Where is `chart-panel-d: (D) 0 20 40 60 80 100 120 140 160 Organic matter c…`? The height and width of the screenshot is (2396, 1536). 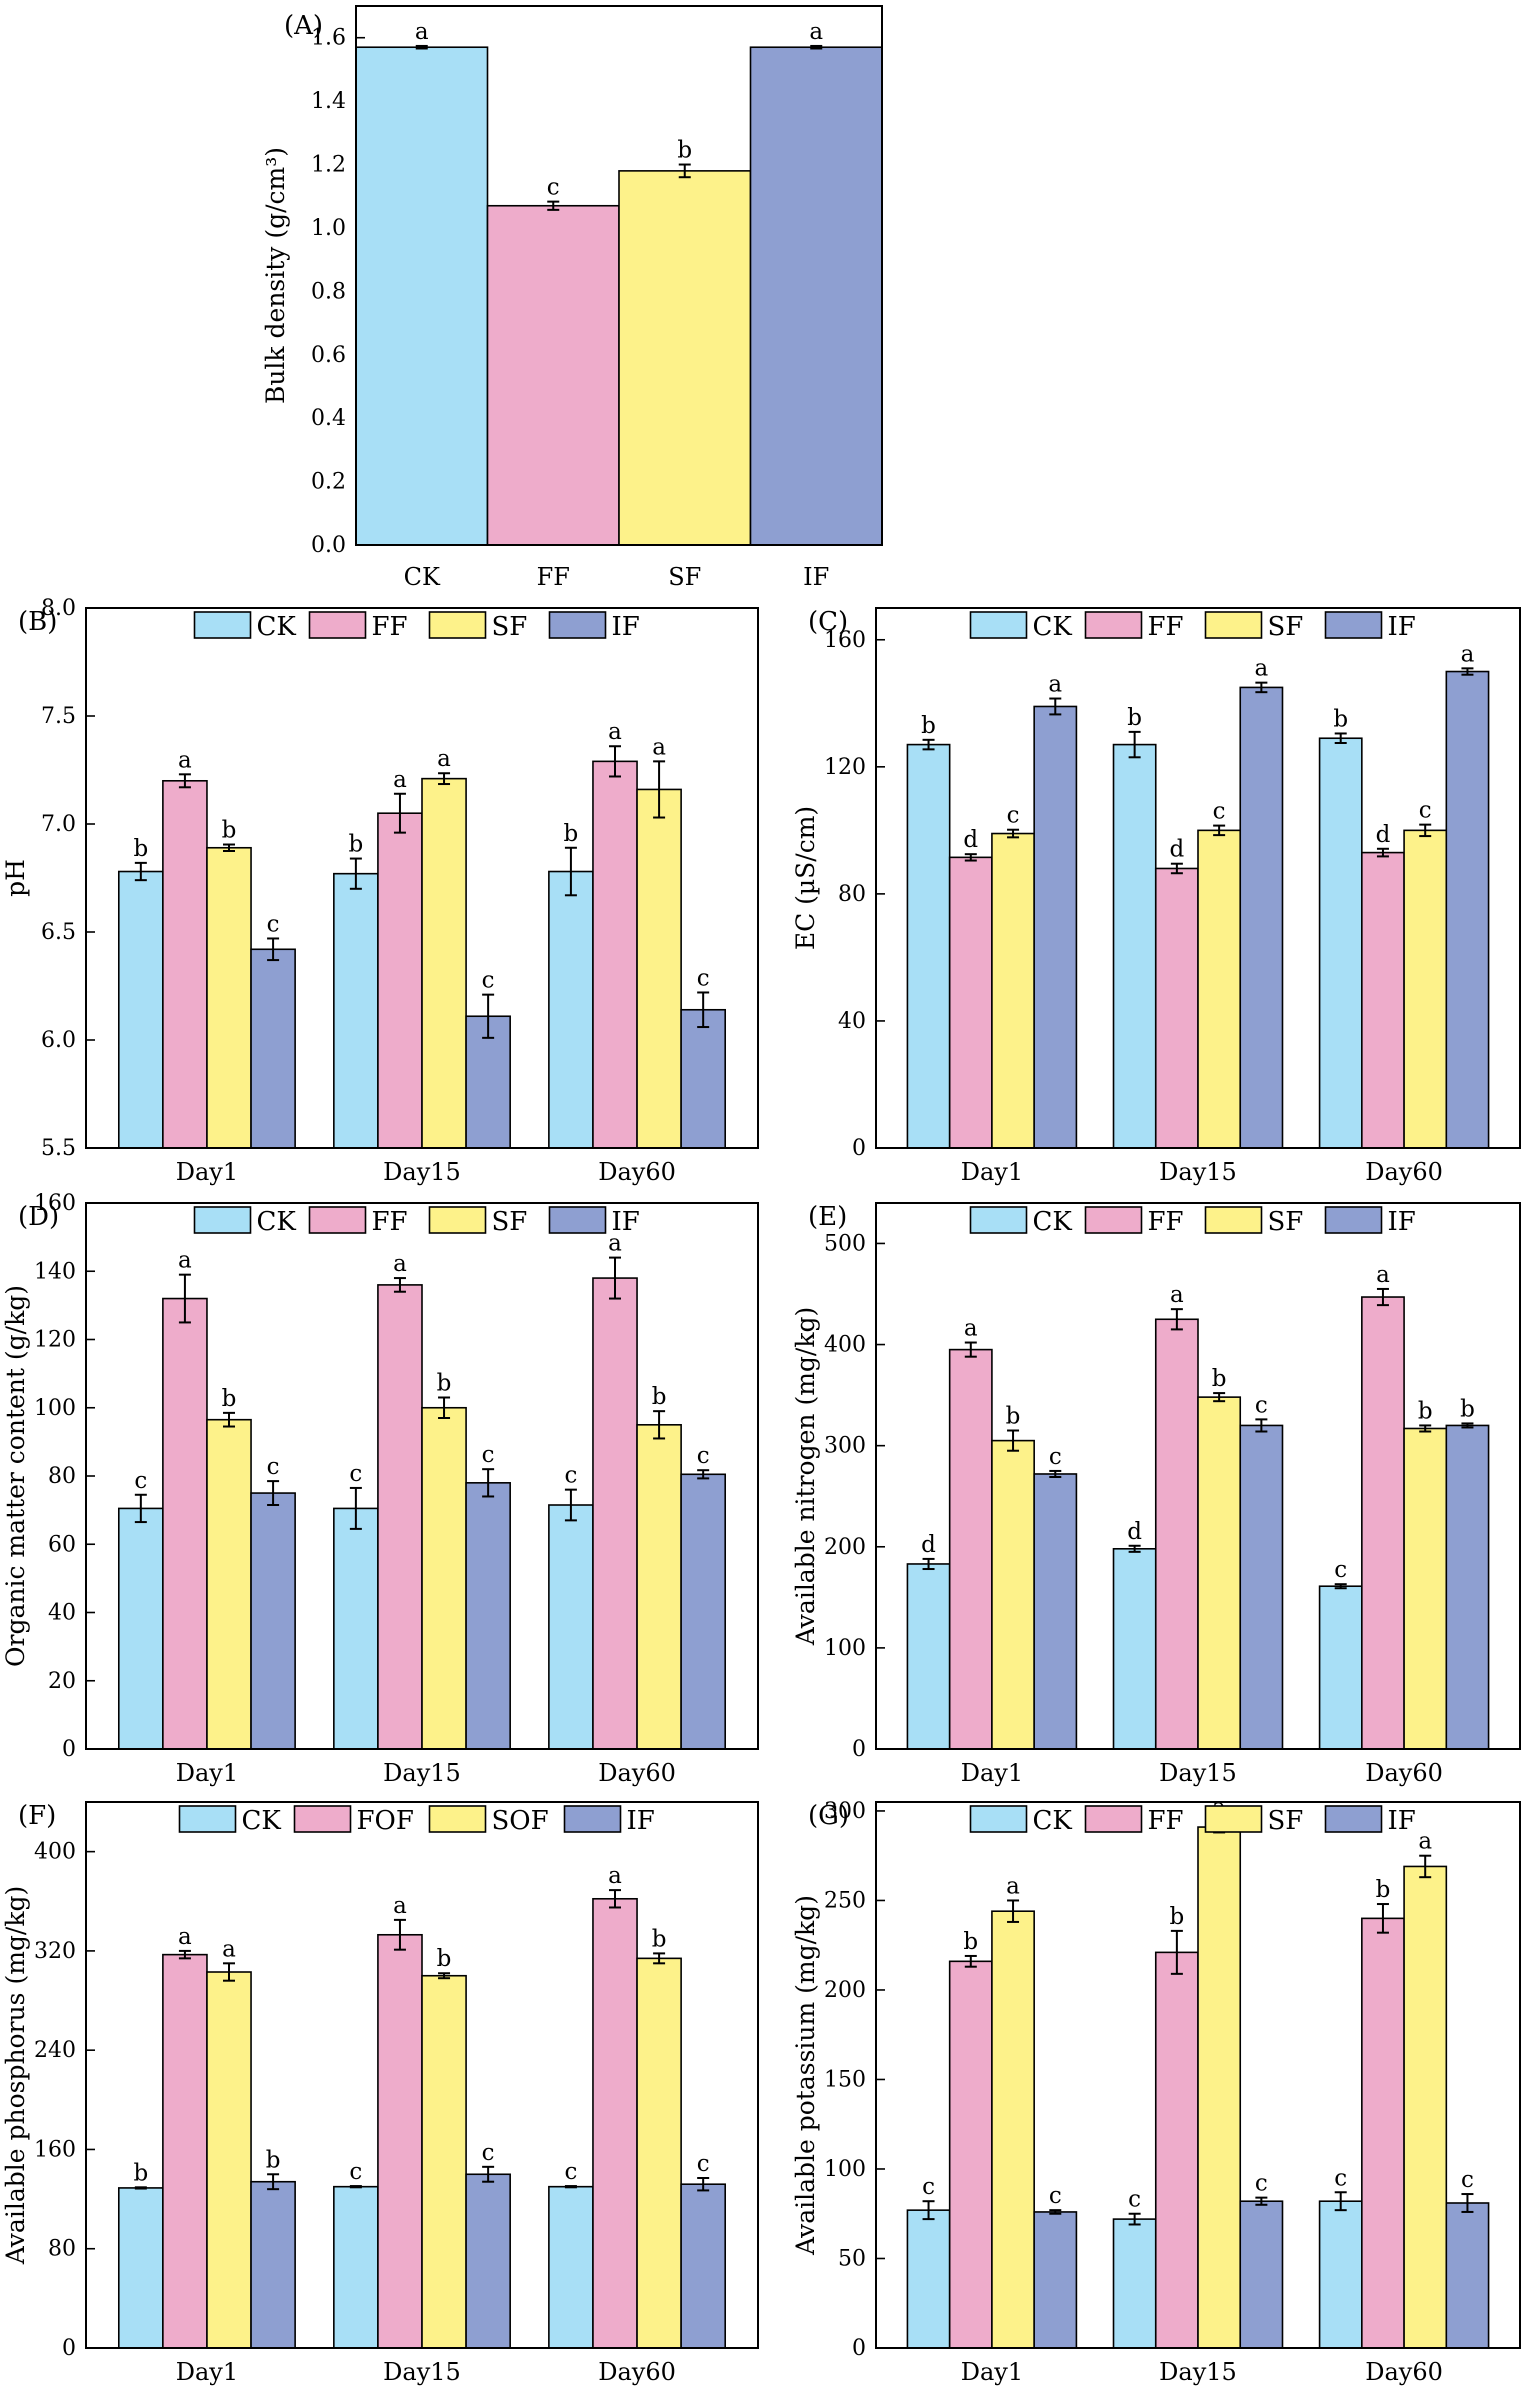
chart-panel-d: (D) 0 20 40 60 80 100 120 140 160 Organic matter c… is located at coordinates (380, 1489).